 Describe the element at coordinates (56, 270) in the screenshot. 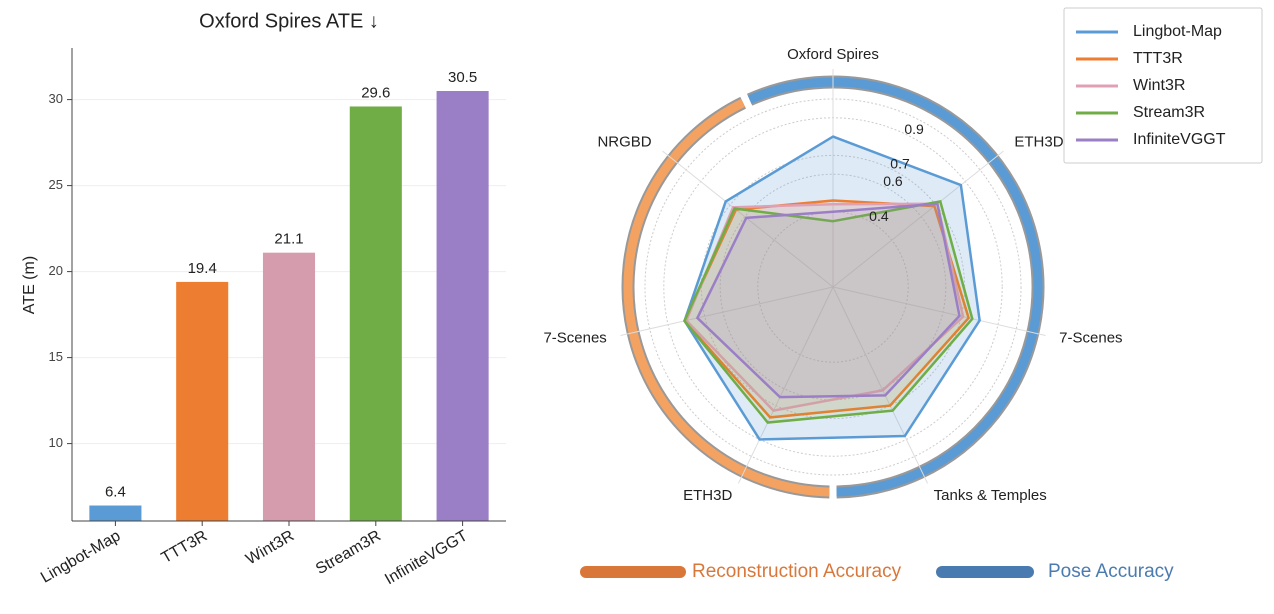

I see `y-tick-label: 20` at that location.